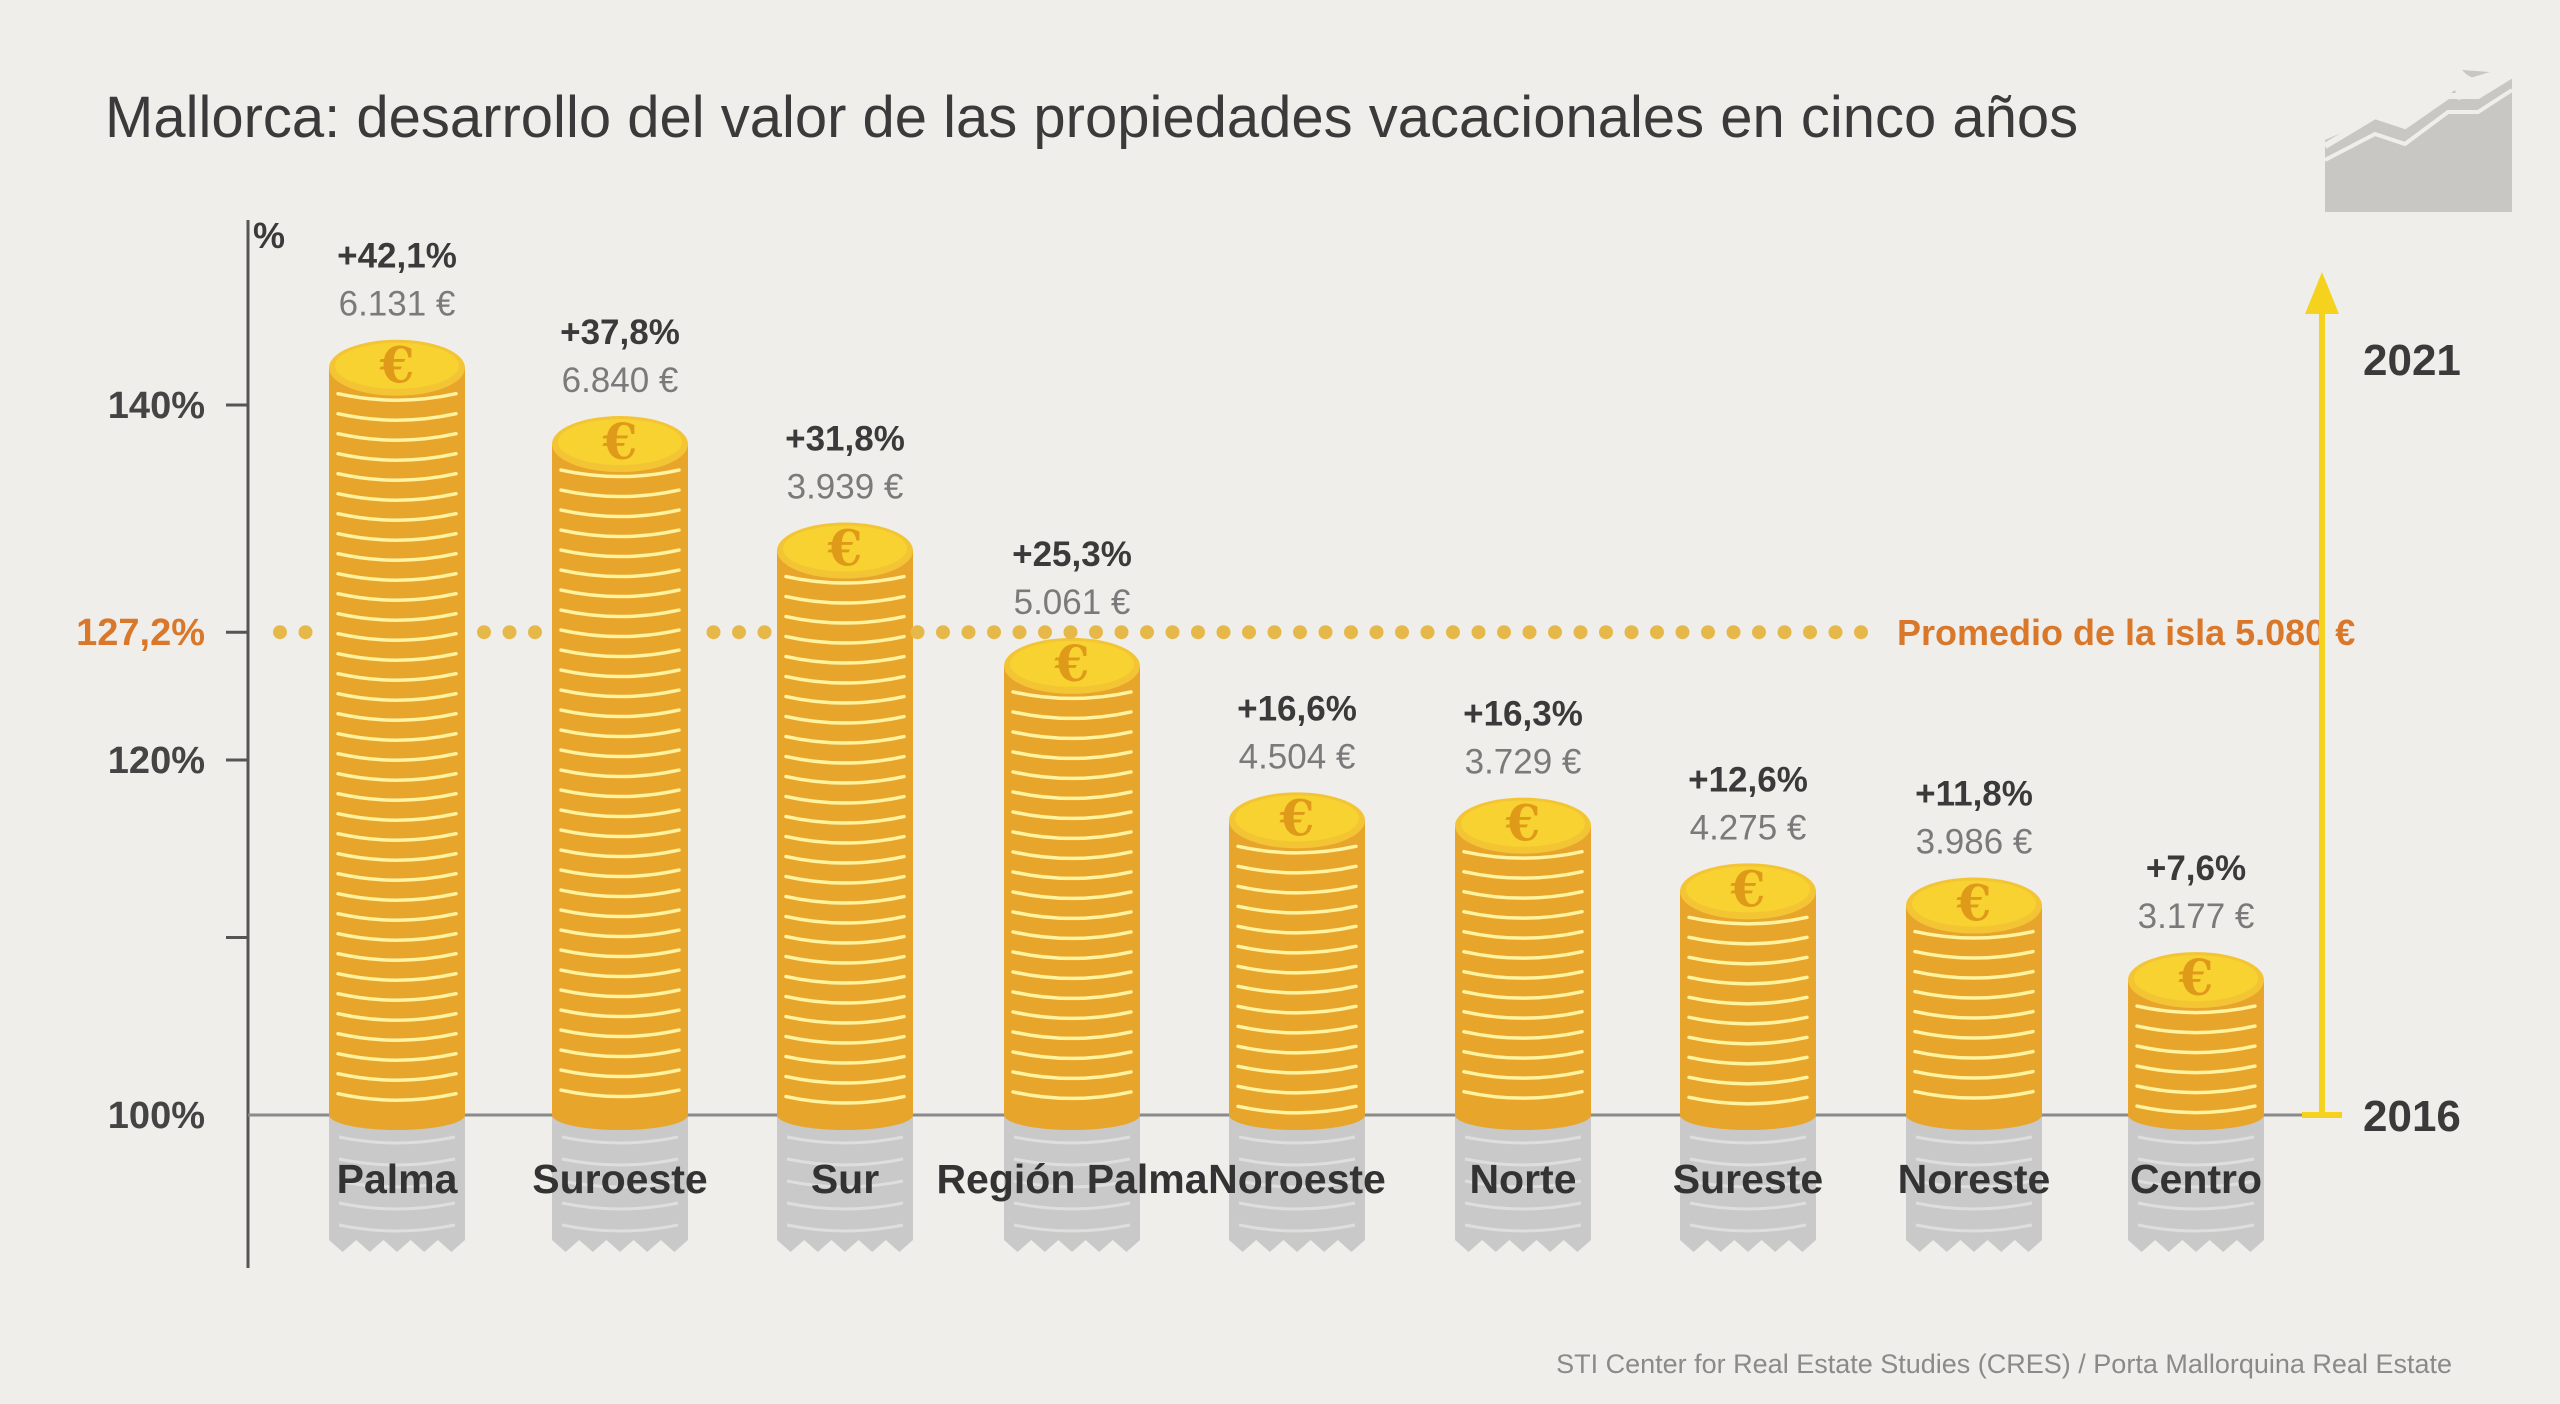 This screenshot has height=1404, width=2560. I want to click on category-label: Región Palma, so click(1072, 1179).